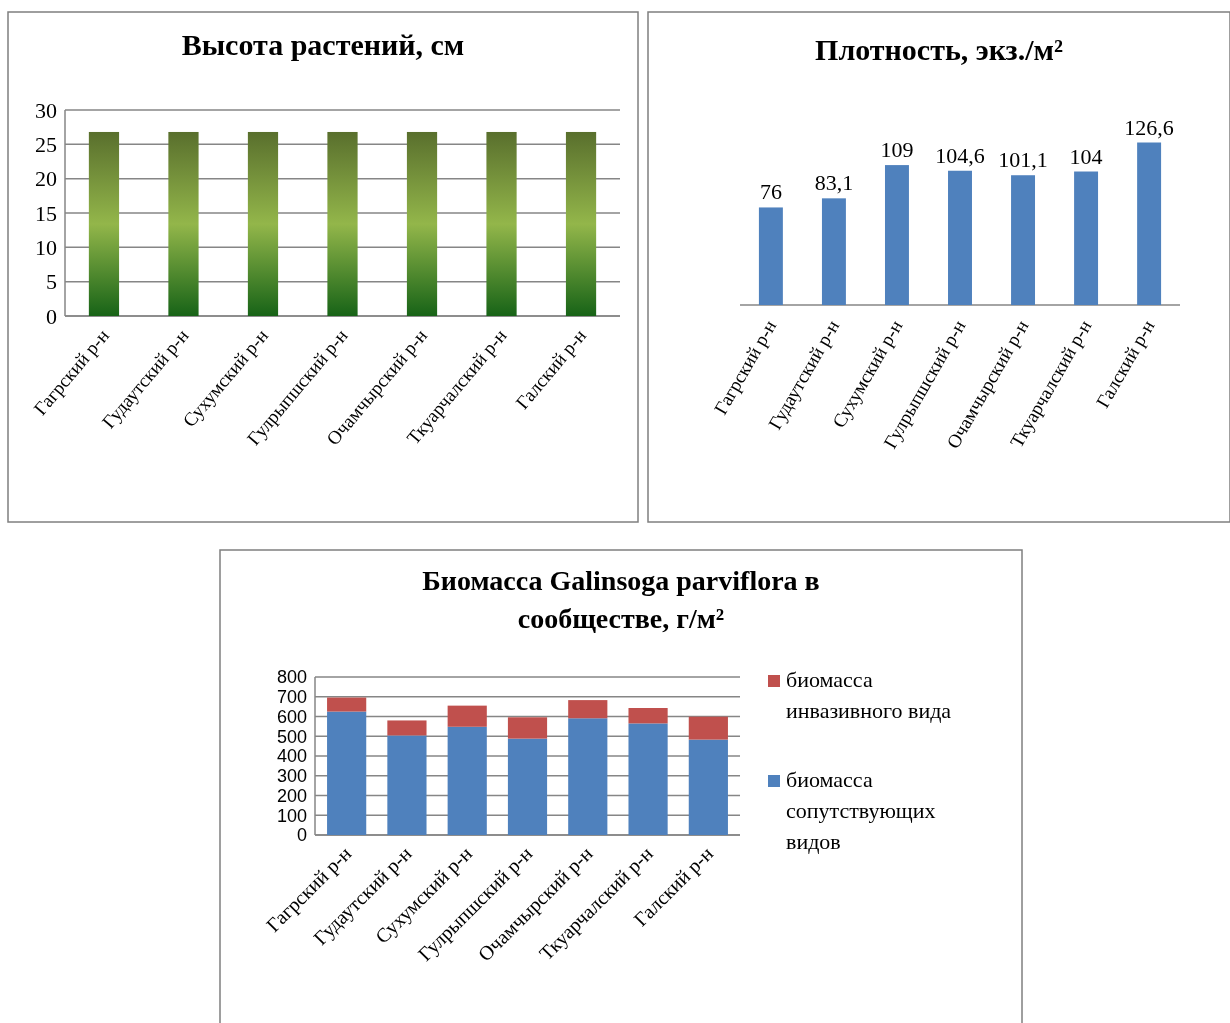 The width and height of the screenshot is (1230, 1023). Describe the element at coordinates (1149, 127) in the screenshot. I see `data-label: 126,6` at that location.